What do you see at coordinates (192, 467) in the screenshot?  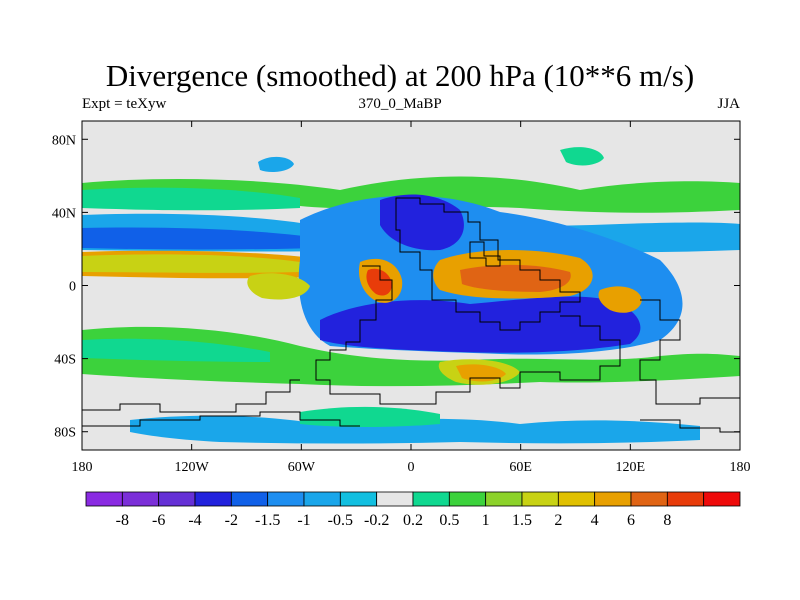 I see `lon-tick-label: 120W` at bounding box center [192, 467].